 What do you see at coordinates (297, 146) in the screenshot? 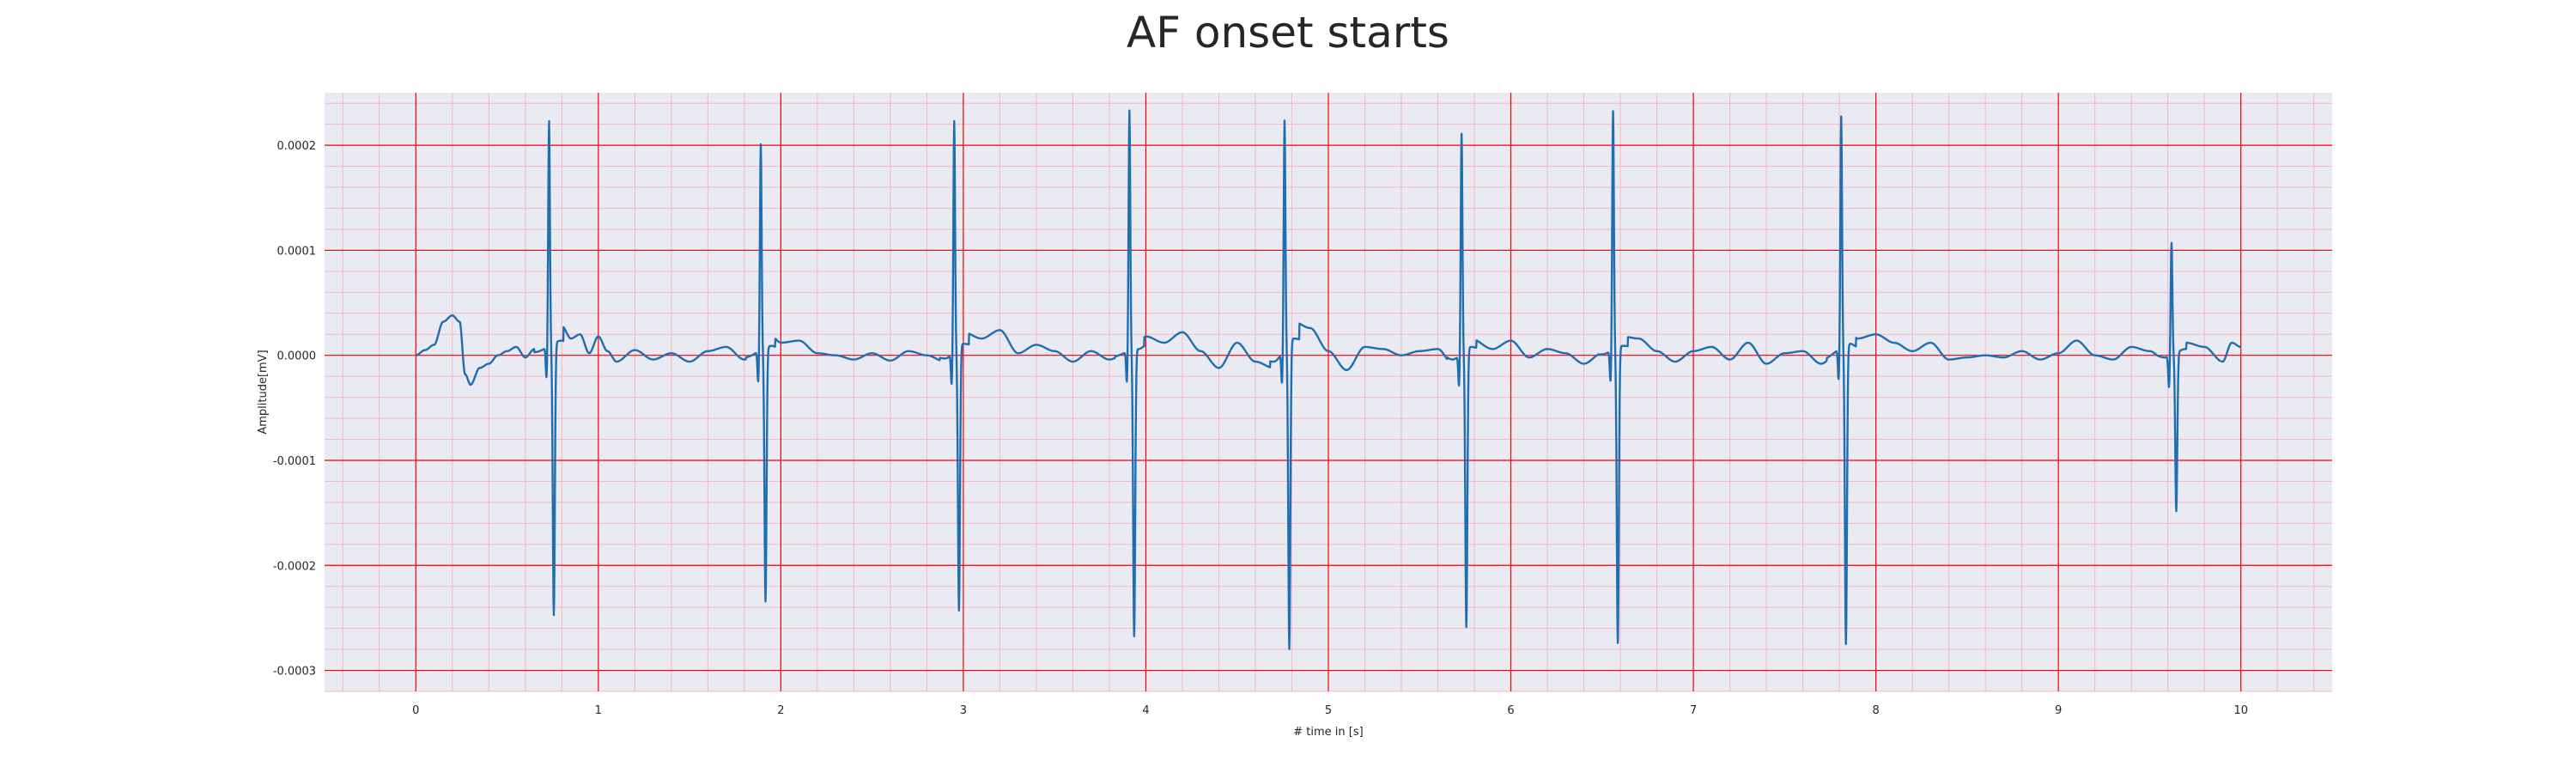
I see `y-tick-label: 0.0002` at bounding box center [297, 146].